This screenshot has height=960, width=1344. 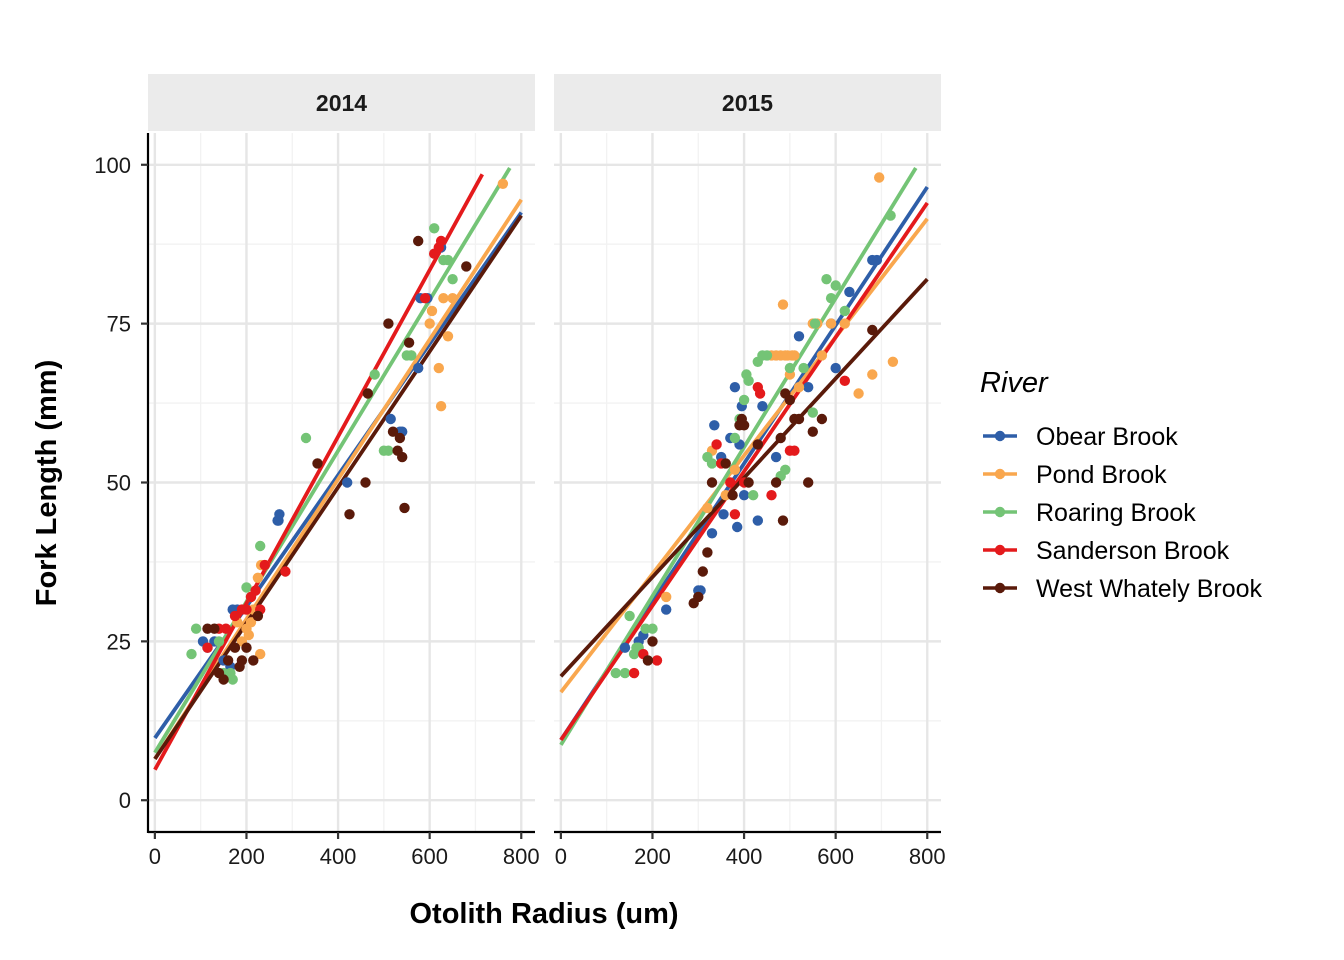 I want to click on y-axis-ticks: 0 25 50 75 100, so click(x=121, y=483).